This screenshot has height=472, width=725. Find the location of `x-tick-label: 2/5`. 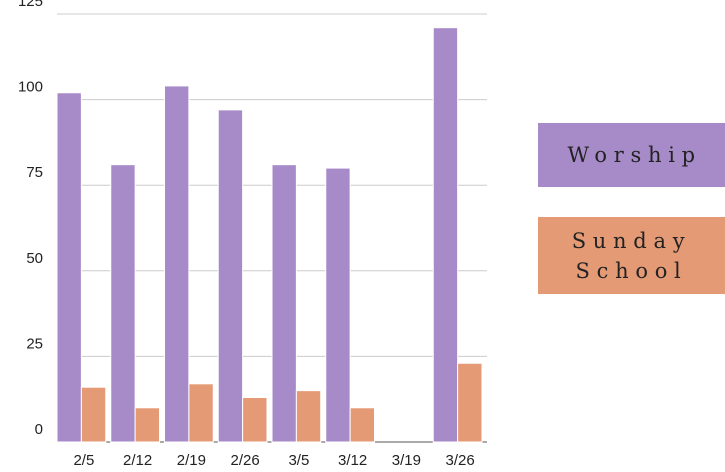

x-tick-label: 2/5 is located at coordinates (83, 460).